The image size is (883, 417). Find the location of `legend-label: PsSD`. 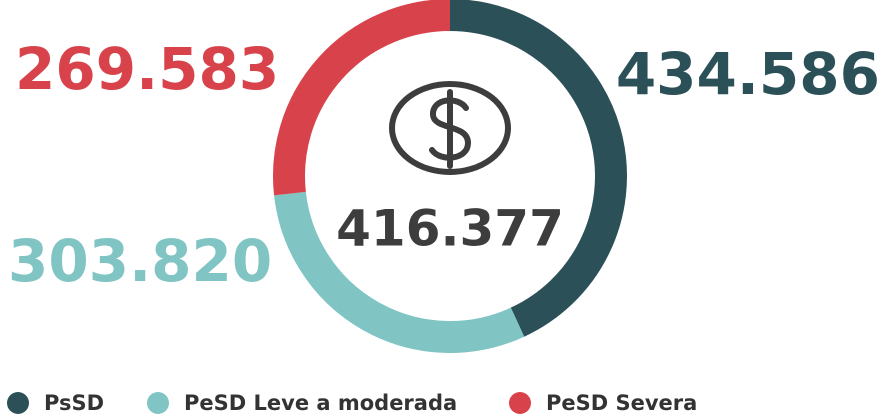

legend-label: PsSD is located at coordinates (74, 403).